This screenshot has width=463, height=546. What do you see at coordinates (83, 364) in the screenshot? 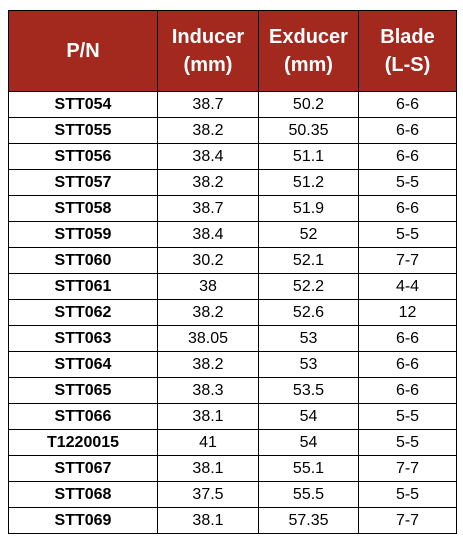
I see `part-number: STT064` at bounding box center [83, 364].